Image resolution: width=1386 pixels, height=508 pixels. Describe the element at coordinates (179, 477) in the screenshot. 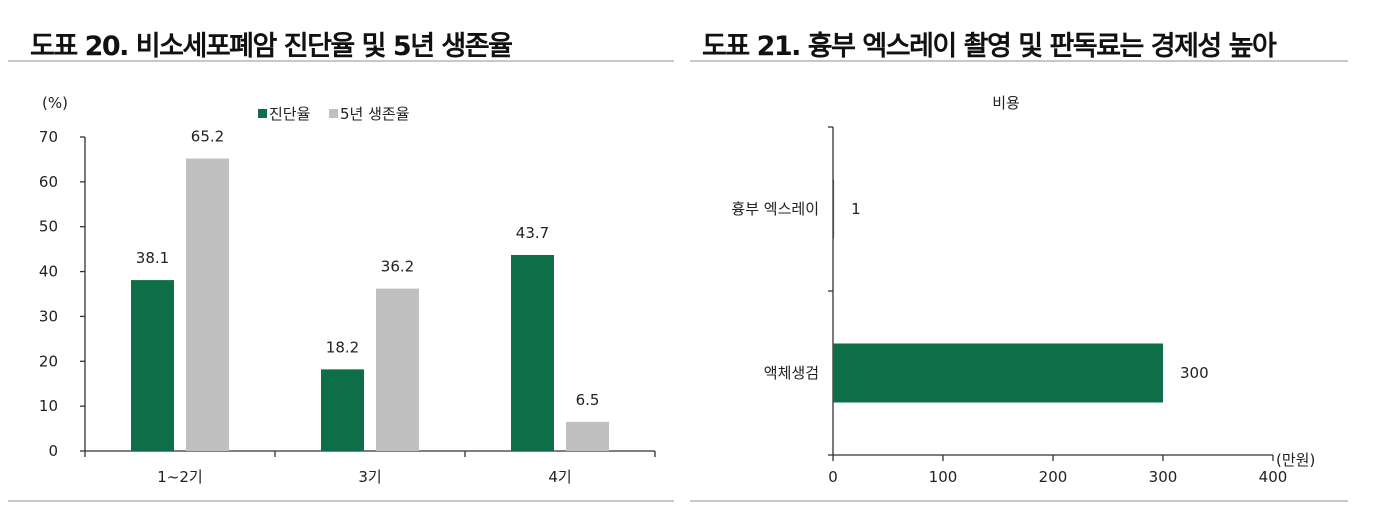

I see `x-tick-label: 1~2기` at that location.